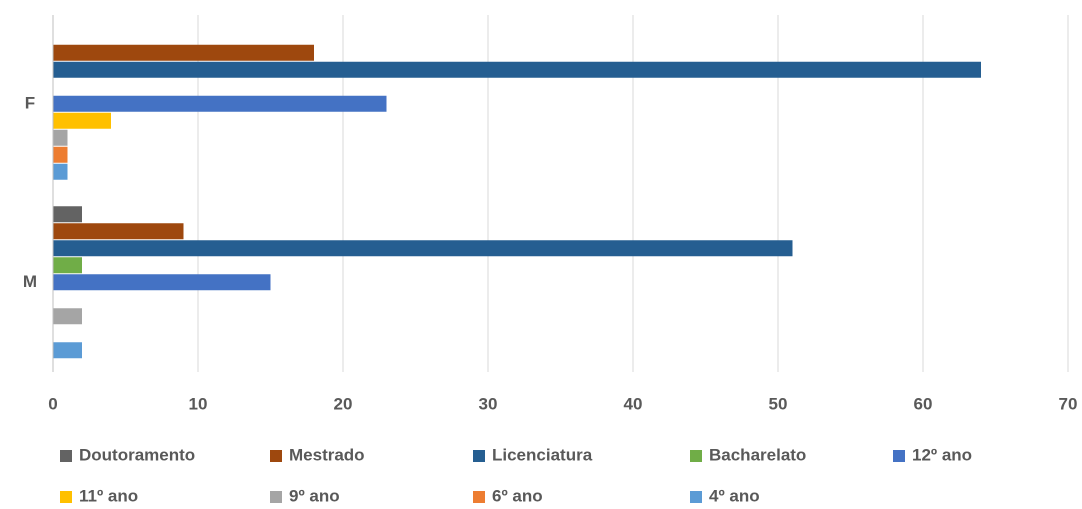  What do you see at coordinates (198, 403) in the screenshot?
I see `x-tick-label: 10` at bounding box center [198, 403].